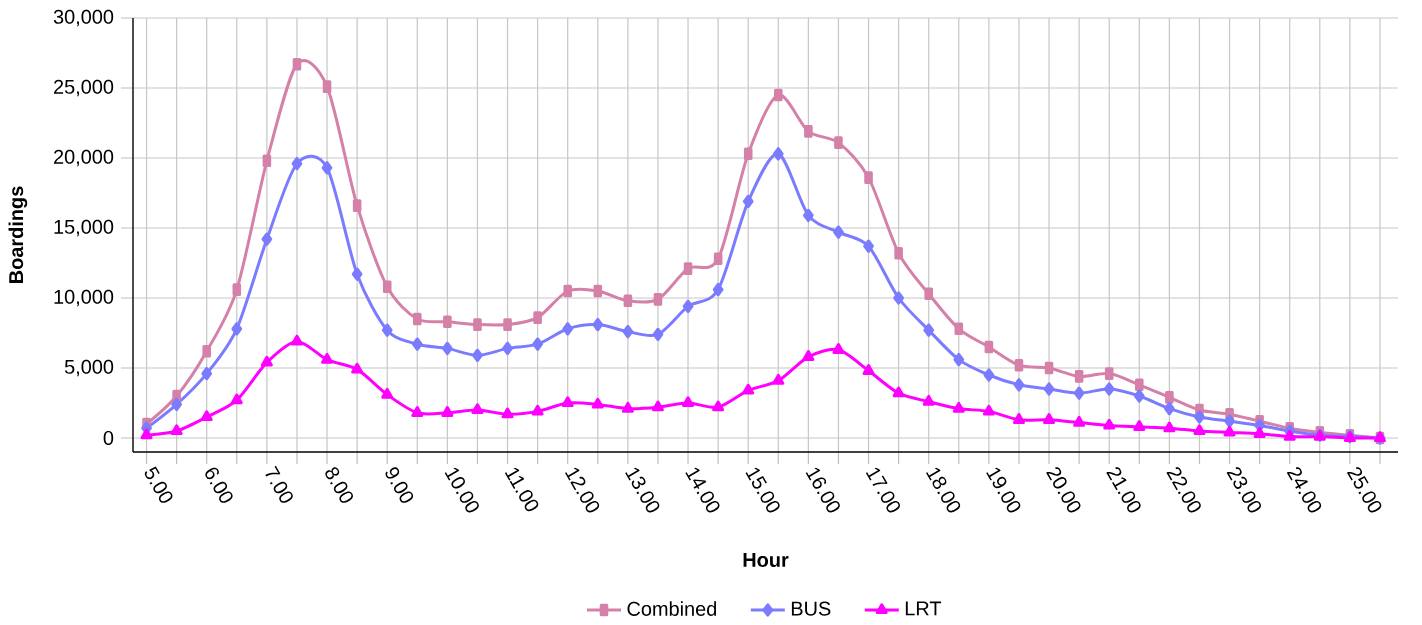 The image size is (1422, 625). Describe the element at coordinates (811, 608) in the screenshot. I see `legend-label: BUS` at that location.